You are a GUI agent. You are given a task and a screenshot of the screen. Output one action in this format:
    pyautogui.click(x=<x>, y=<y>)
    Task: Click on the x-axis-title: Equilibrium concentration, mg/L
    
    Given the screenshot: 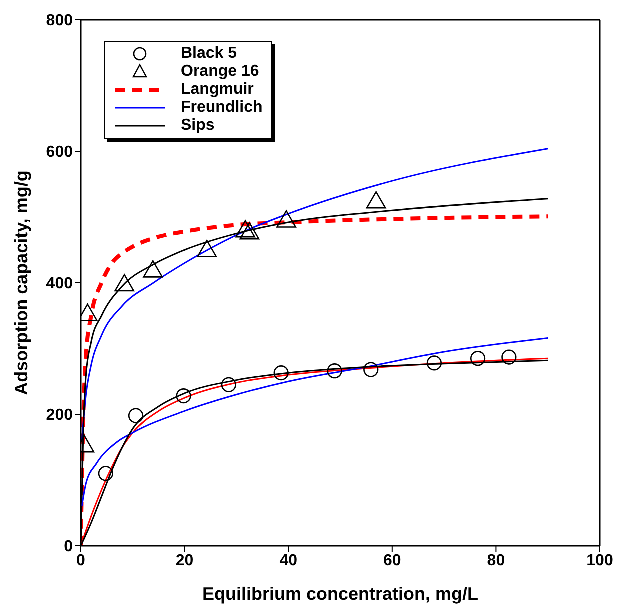 What is the action you would take?
    pyautogui.click(x=340, y=594)
    